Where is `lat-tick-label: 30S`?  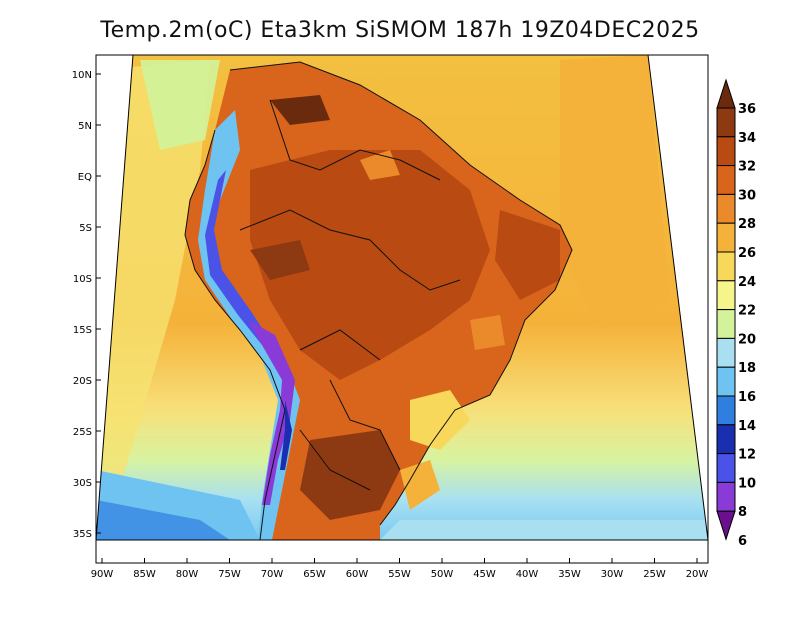
lat-tick-label: 30S is located at coordinates (82, 483).